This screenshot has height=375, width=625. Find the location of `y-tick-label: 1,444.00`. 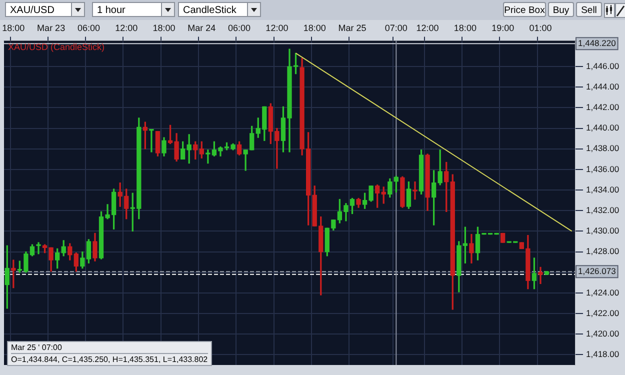

y-tick-label: 1,444.00 is located at coordinates (603, 86).